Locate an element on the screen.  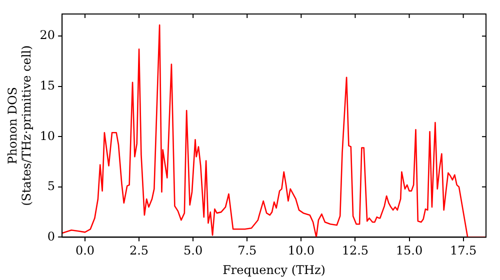
x-tick-label: 10.0 is located at coordinates (301, 251).